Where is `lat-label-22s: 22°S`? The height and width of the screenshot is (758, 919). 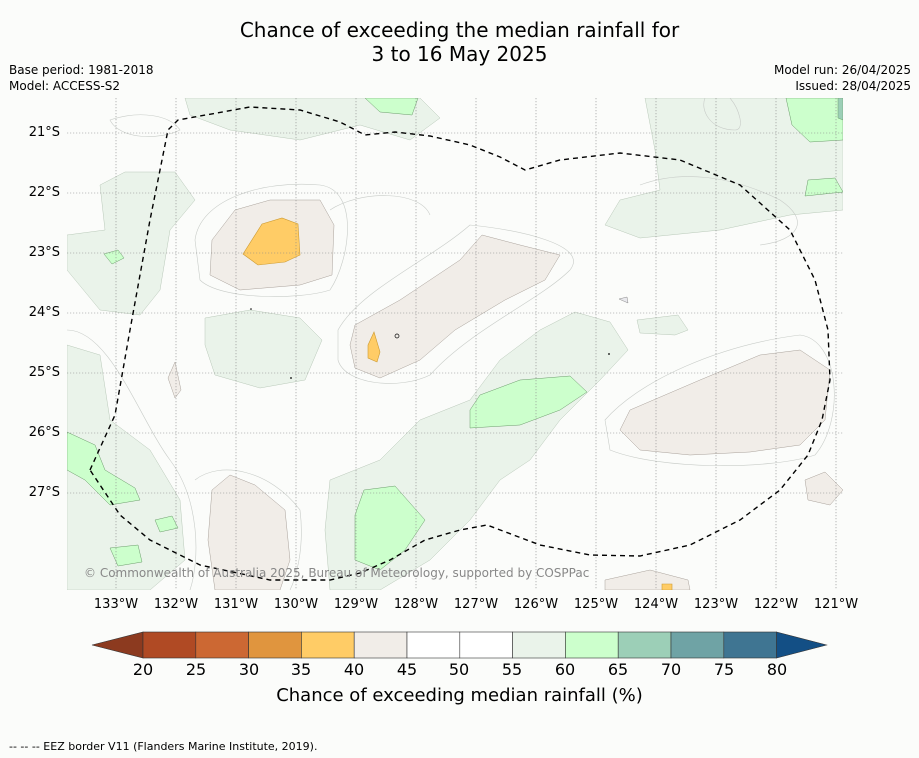 lat-label-22s: 22°S is located at coordinates (44, 192).